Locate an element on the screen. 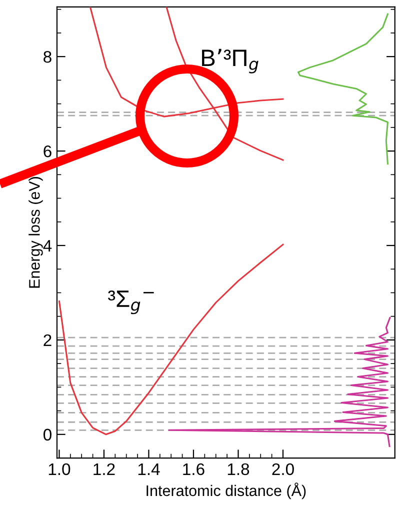 This screenshot has width=405, height=518. x-tick-label: 1.2 is located at coordinates (104, 469).